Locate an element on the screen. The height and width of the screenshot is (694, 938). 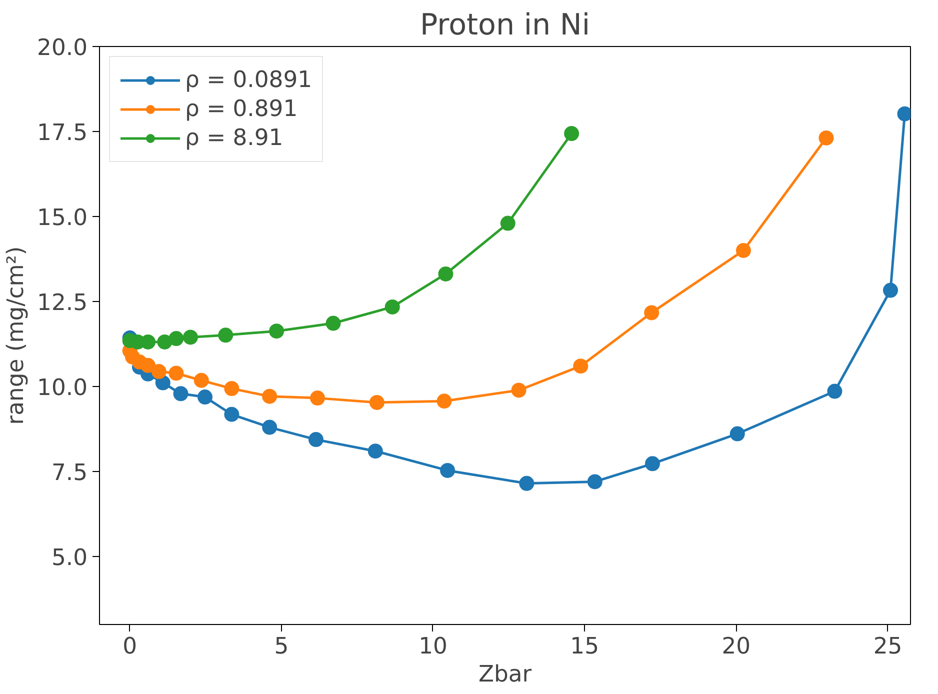
y-tick-label: 10.0 is located at coordinates (62, 388).